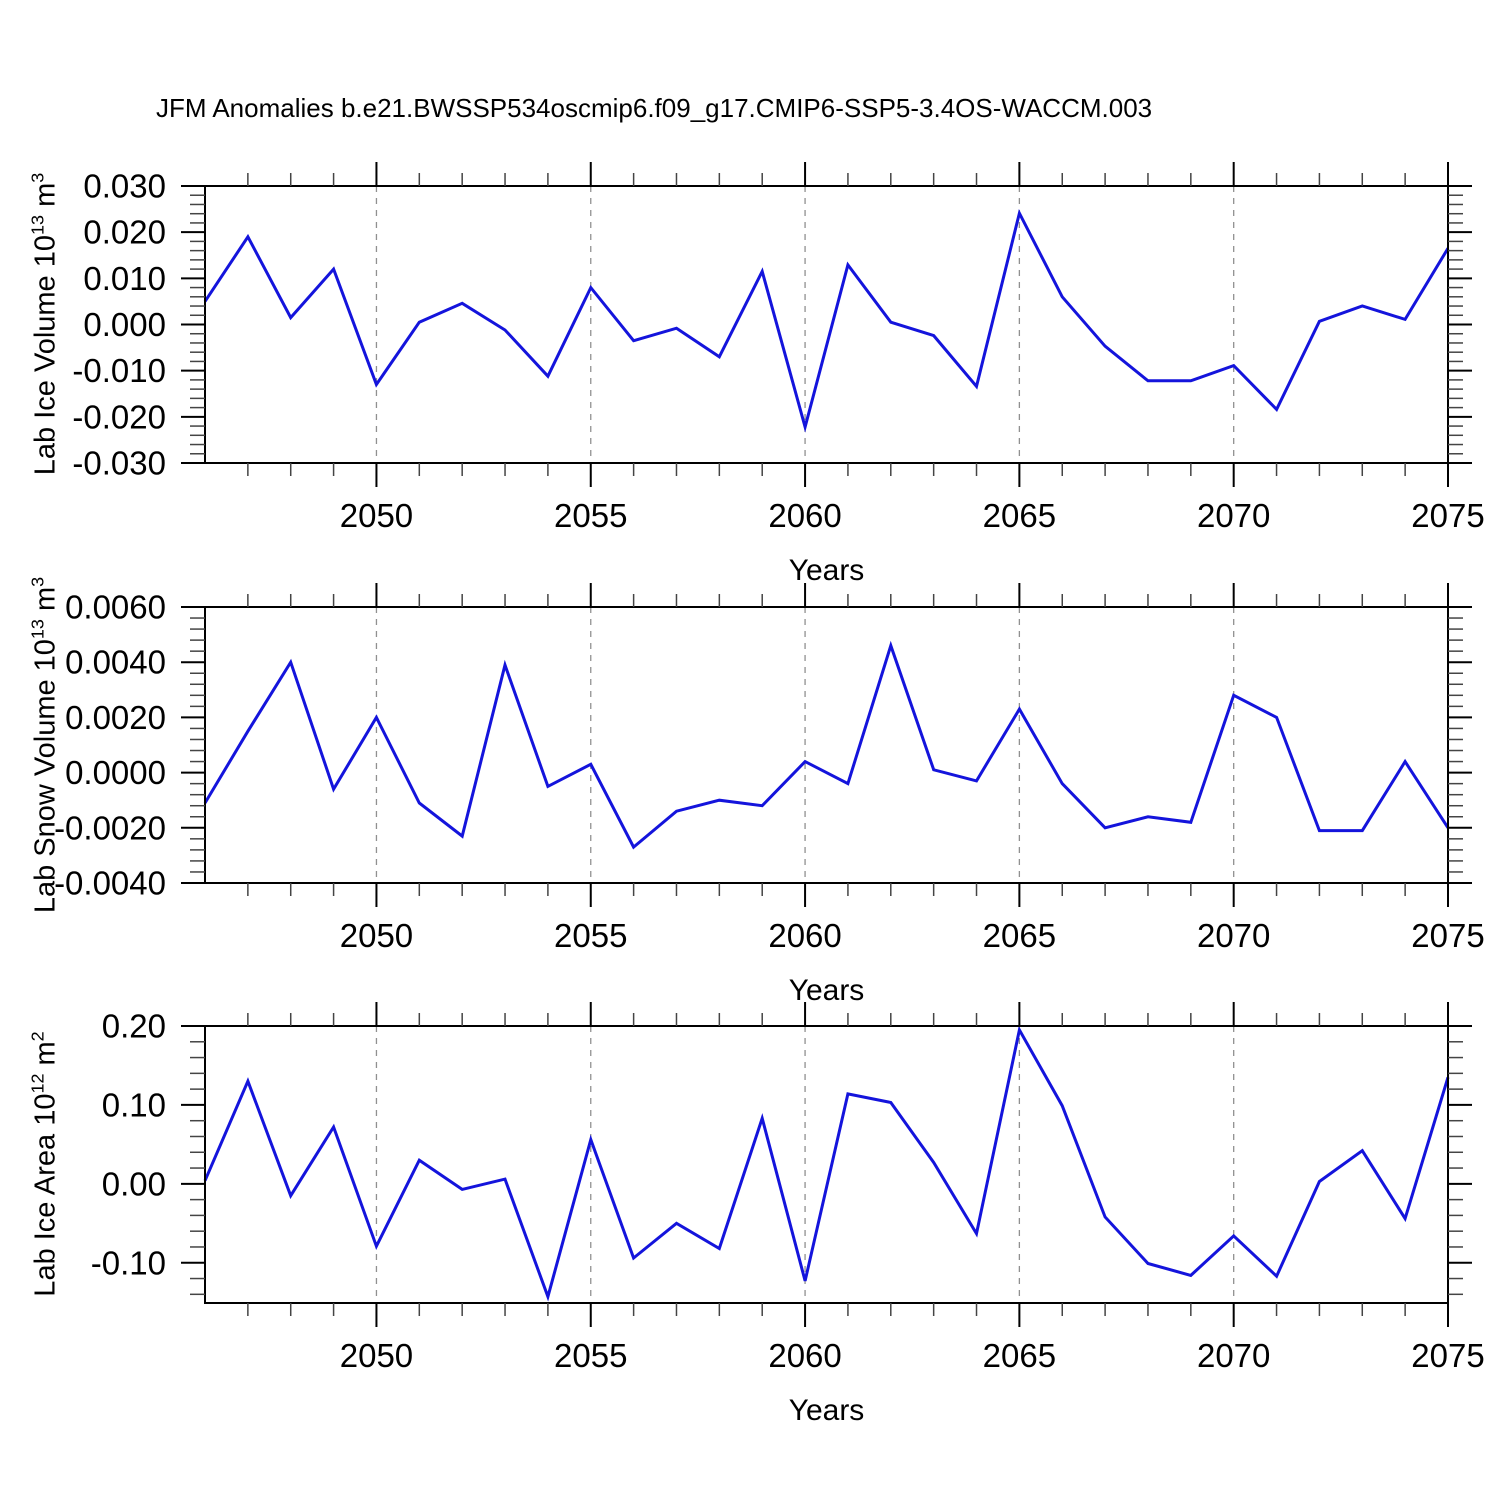 This screenshot has height=1500, width=1500. Describe the element at coordinates (110, 827) in the screenshot. I see `y-tick-label: -0.0020` at that location.